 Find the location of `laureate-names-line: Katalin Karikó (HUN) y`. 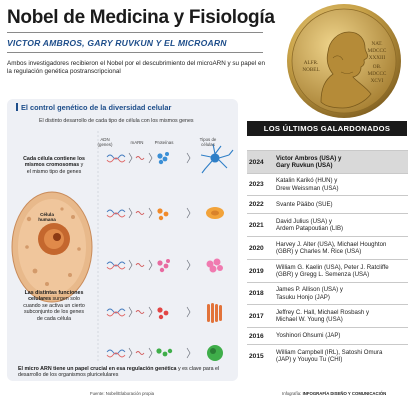

laureate-names-line: Katalin Karikó (HUN) y is located at coordinates (307, 181).